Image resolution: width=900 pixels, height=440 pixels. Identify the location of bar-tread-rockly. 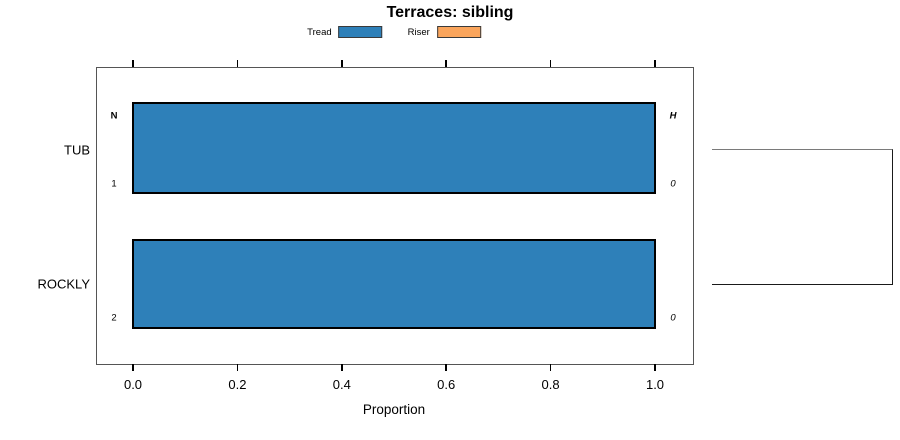
(394, 284).